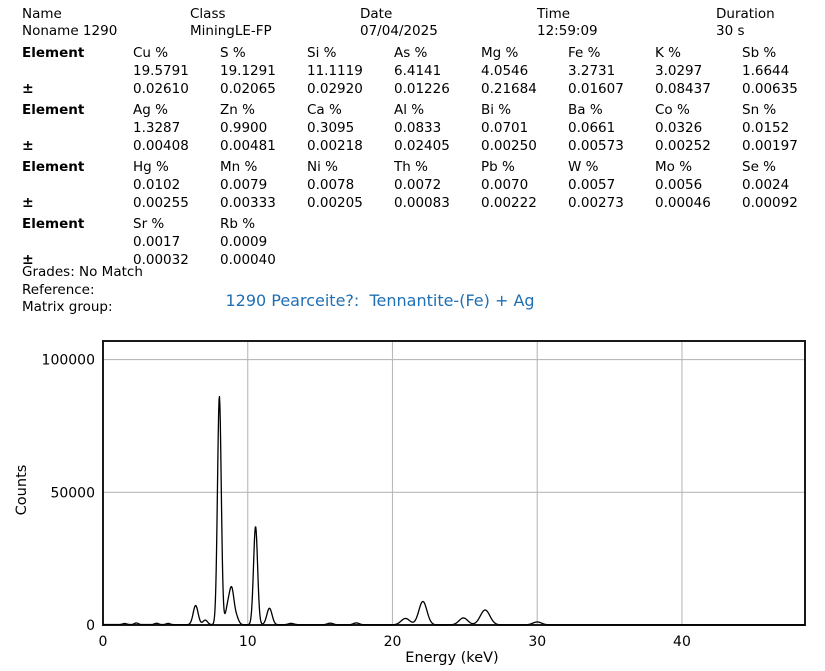  What do you see at coordinates (161, 71) in the screenshot?
I see `element-value: 19.5791` at bounding box center [161, 71].